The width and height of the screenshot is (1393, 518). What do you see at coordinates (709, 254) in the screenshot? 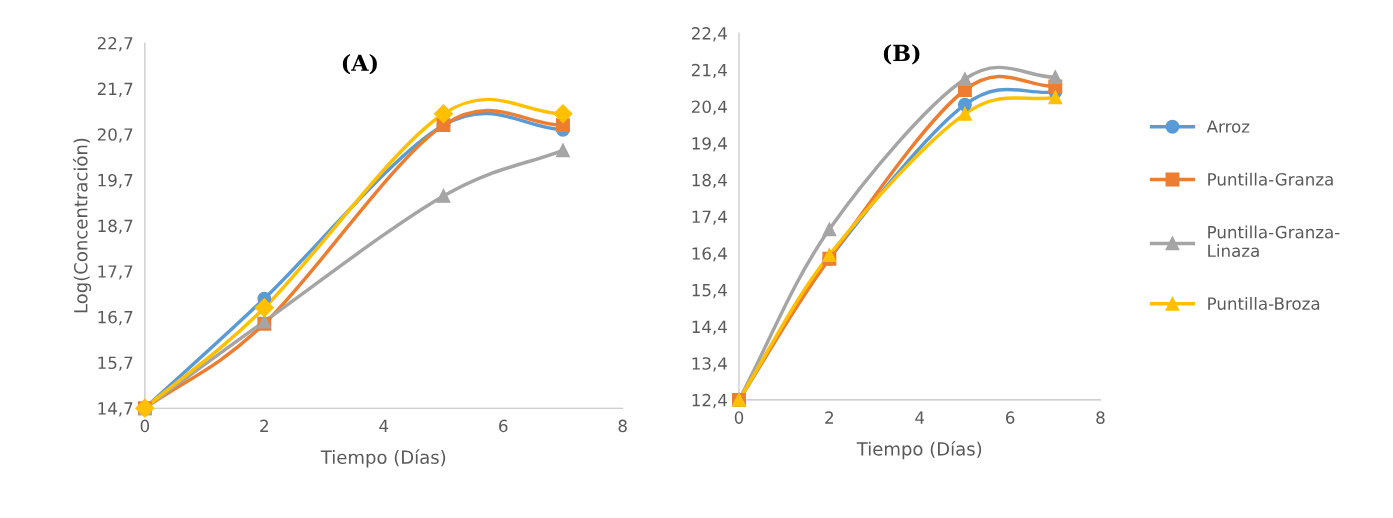
I see `y-tick-label: 16,4` at bounding box center [709, 254].